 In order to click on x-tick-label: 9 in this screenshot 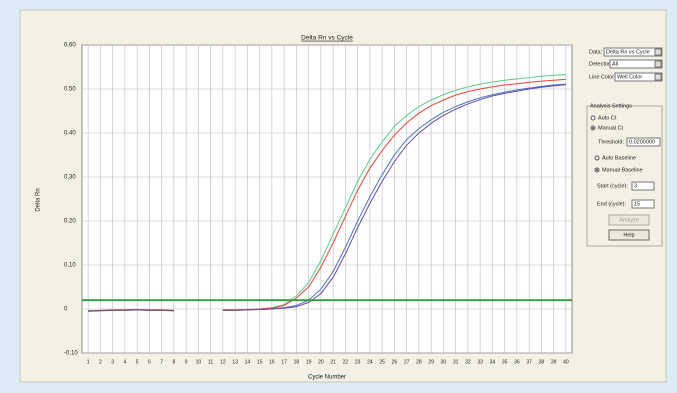, I will do `click(186, 362)`.